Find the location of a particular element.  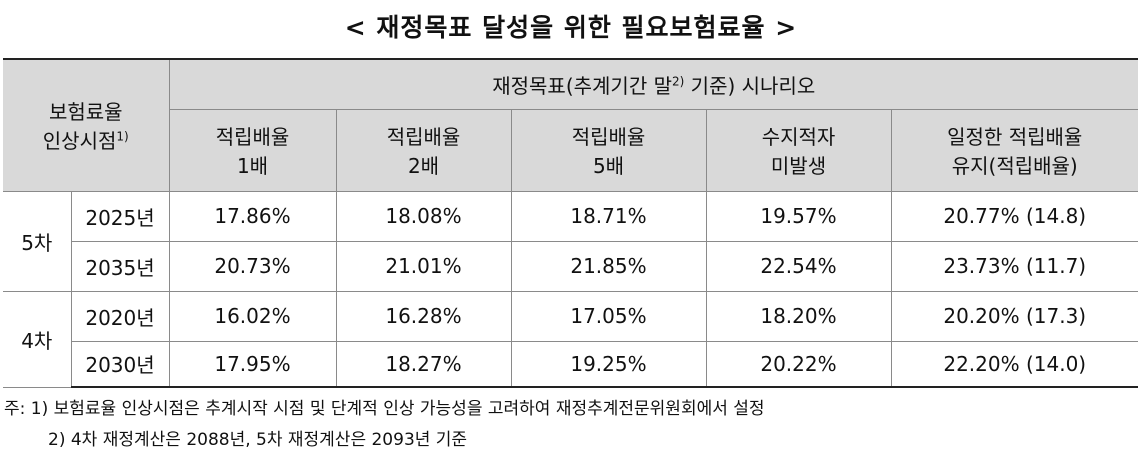

group-label: 5차 is located at coordinates (37, 241).